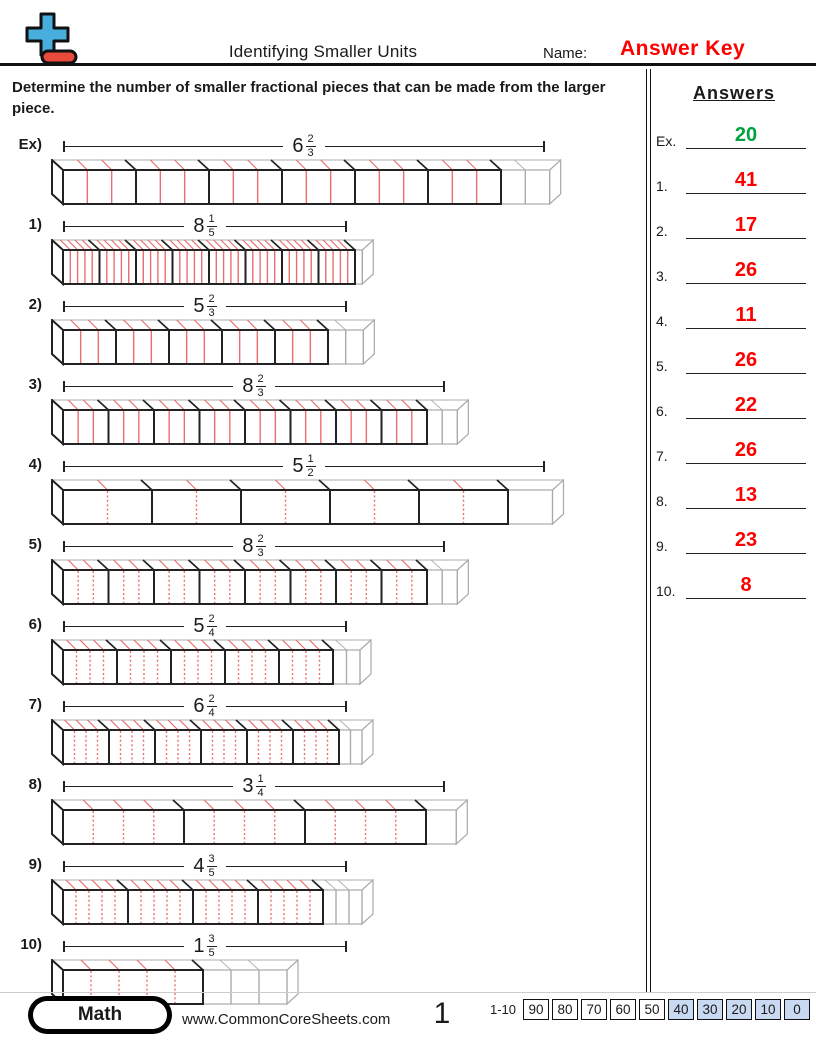  Describe the element at coordinates (211, 220) in the screenshot. I see `fraction-numerator: 1` at that location.